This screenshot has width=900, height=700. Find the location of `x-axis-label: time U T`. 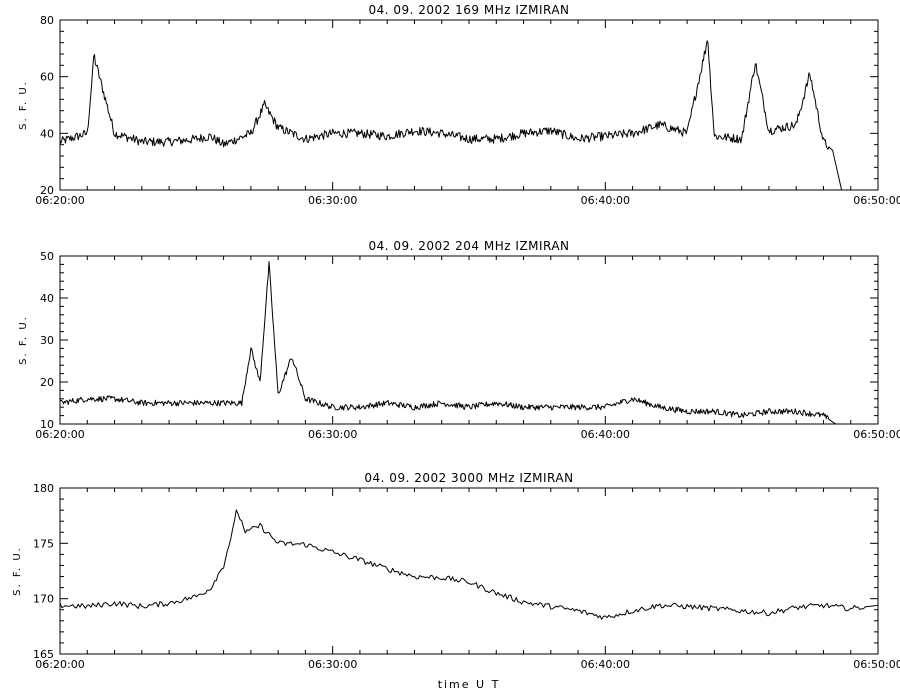

x-axis-label: time U T is located at coordinates (469, 684).